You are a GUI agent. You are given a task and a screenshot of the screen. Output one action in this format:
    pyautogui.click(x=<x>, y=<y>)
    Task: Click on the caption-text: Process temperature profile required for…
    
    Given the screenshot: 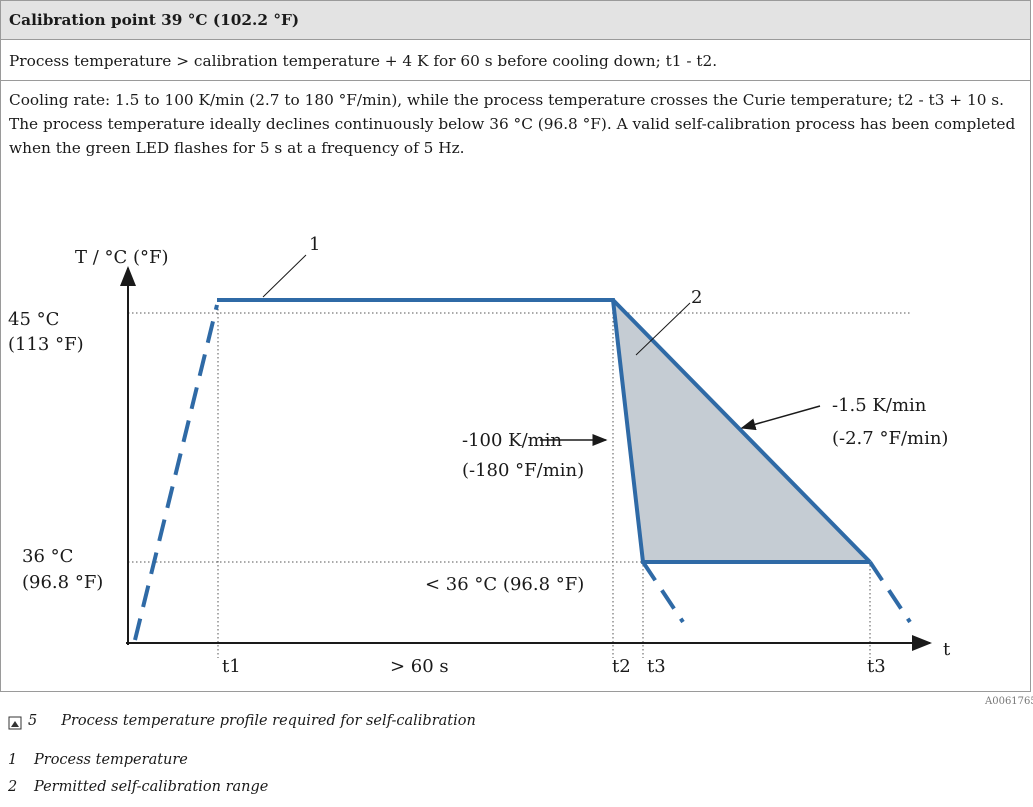 What is the action you would take?
    pyautogui.click(x=268, y=721)
    